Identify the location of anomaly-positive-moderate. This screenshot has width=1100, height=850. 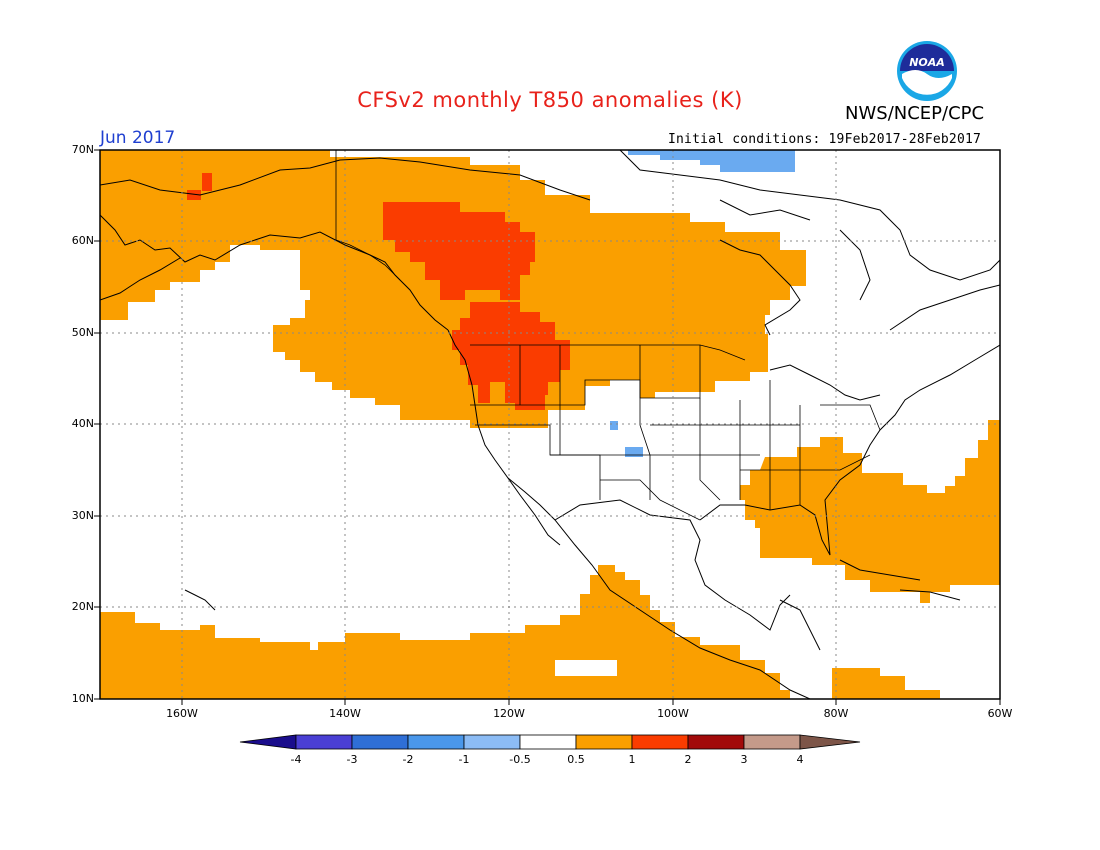
(378, 291).